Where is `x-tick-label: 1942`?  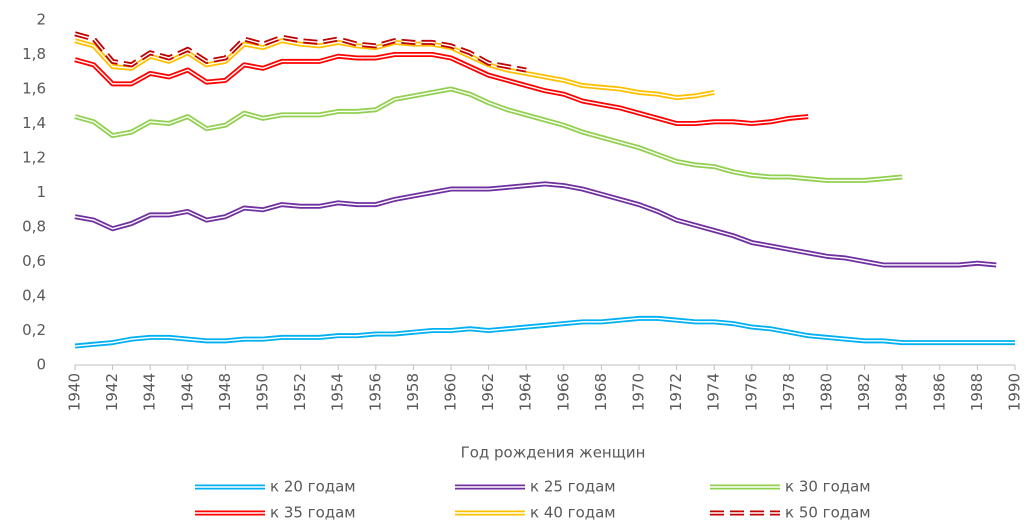
x-tick-label: 1942 is located at coordinates (112, 392).